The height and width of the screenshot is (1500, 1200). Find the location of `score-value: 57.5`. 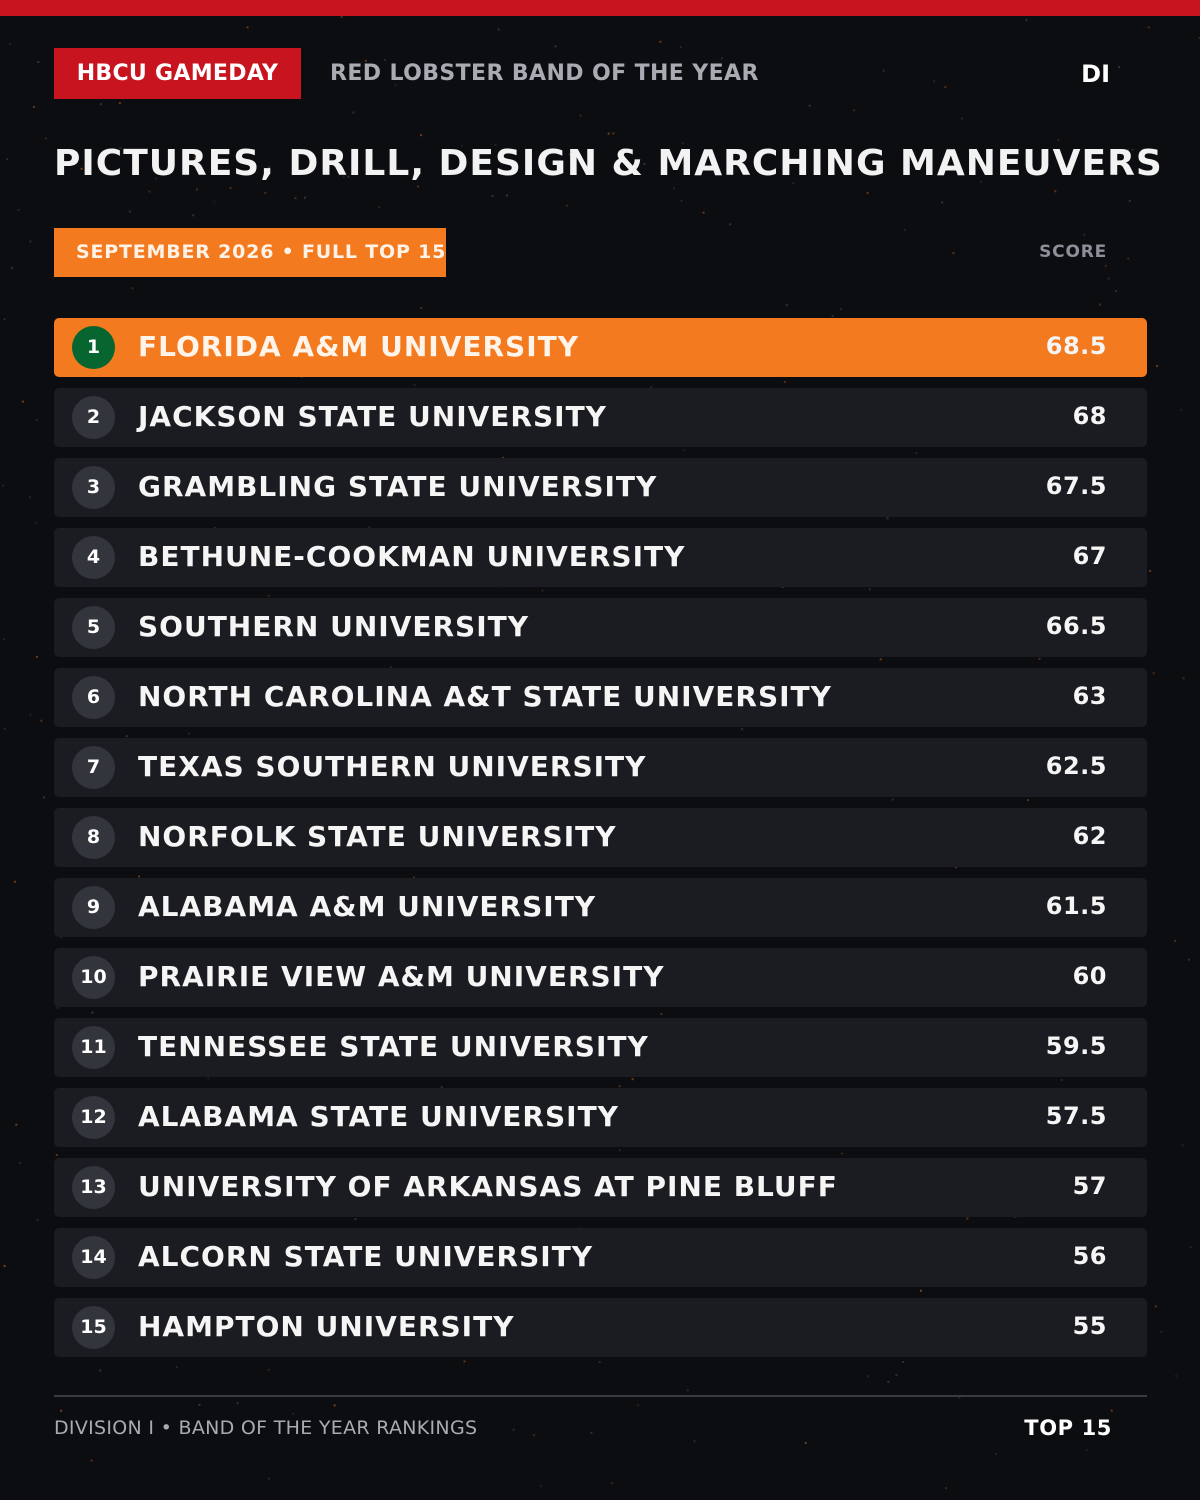

score-value: 57.5 is located at coordinates (1076, 1116).